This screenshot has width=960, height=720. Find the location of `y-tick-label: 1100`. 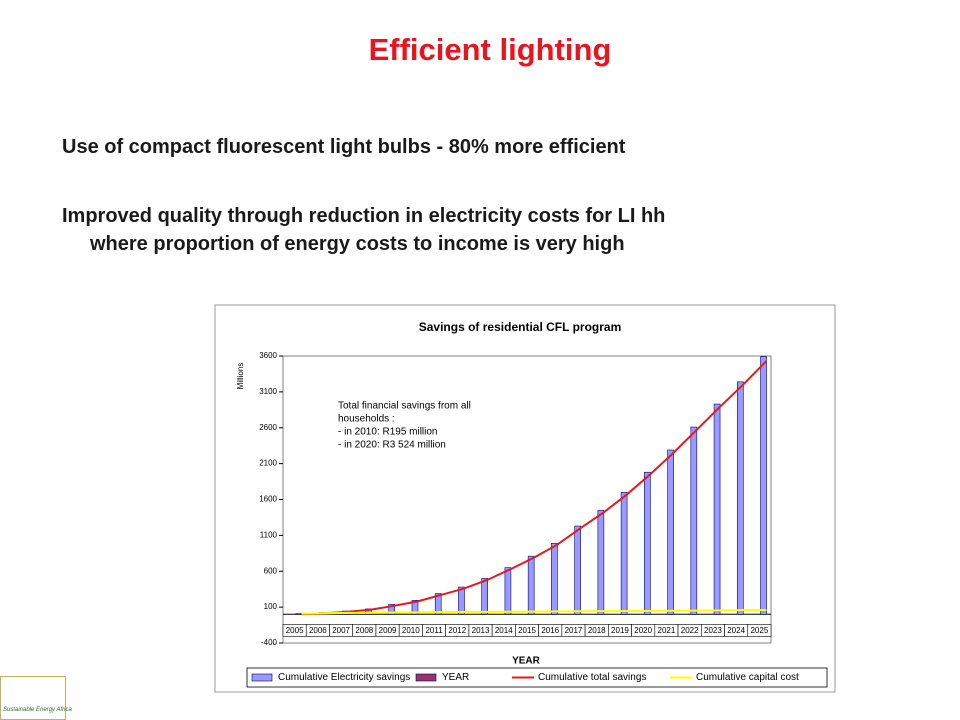

y-tick-label: 1100 is located at coordinates (269, 534).